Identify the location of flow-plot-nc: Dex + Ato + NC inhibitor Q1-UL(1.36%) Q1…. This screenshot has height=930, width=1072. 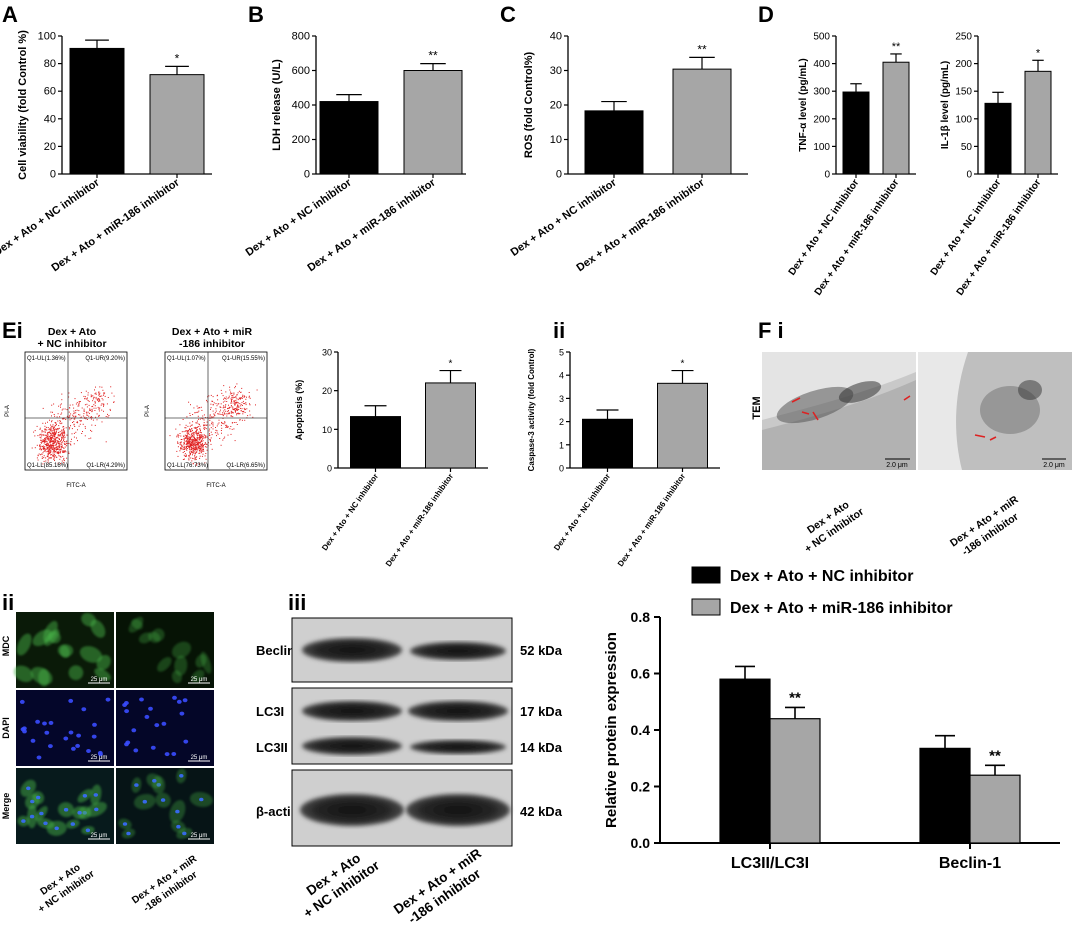
(66, 407).